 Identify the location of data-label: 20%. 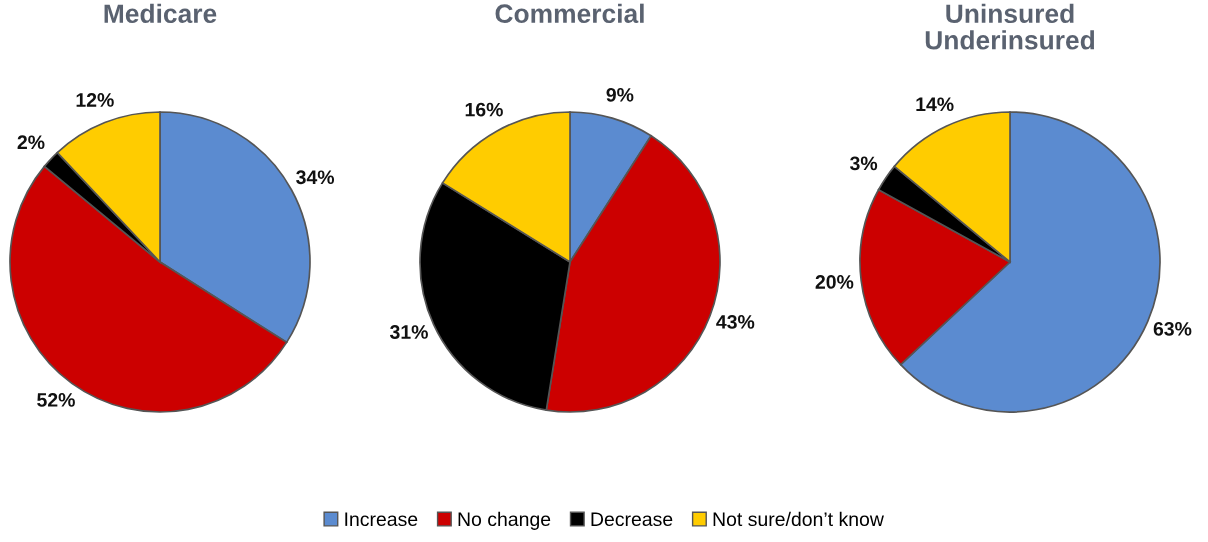
(834, 282).